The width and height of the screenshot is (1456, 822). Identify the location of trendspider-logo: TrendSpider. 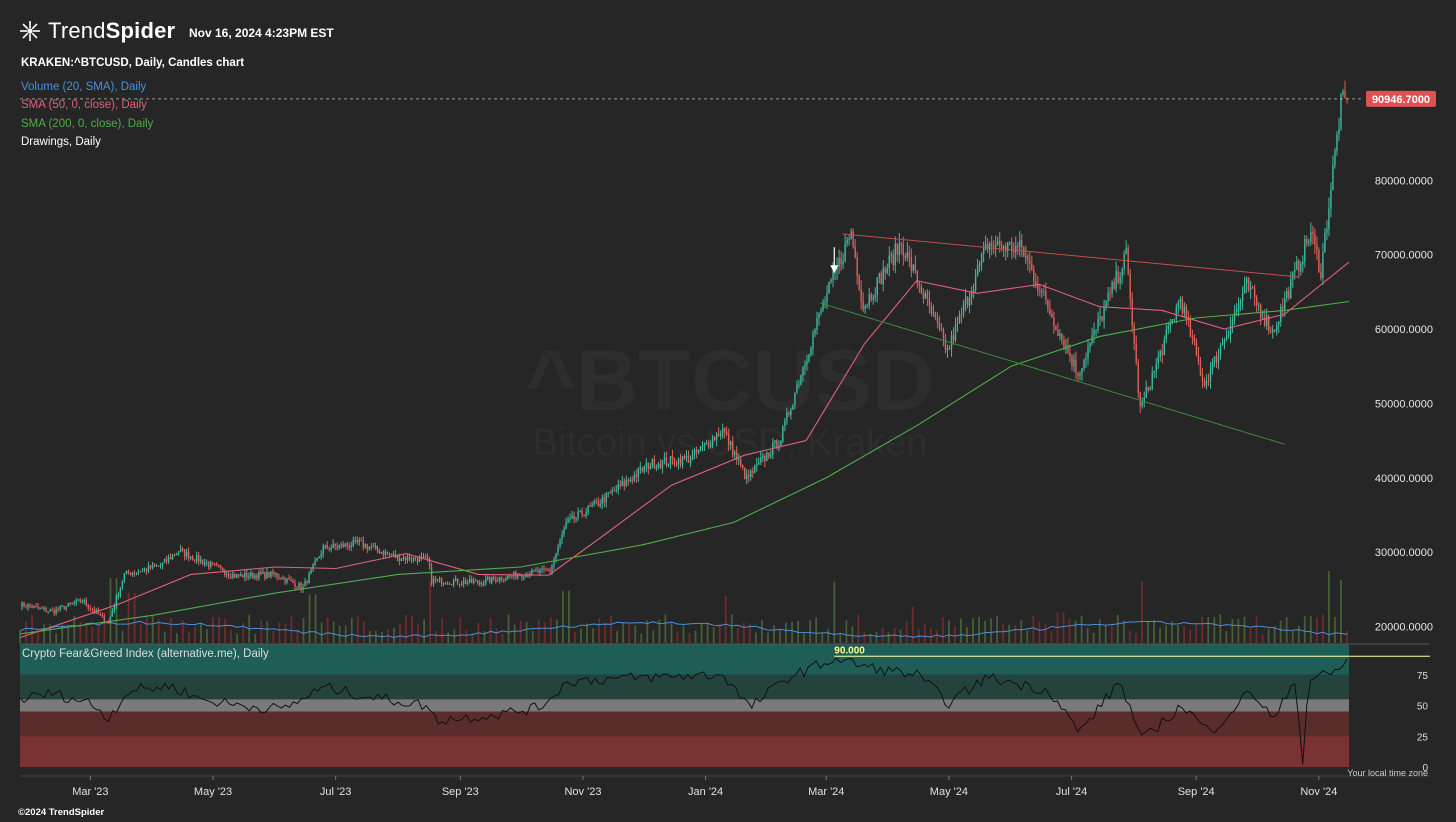
(96, 31).